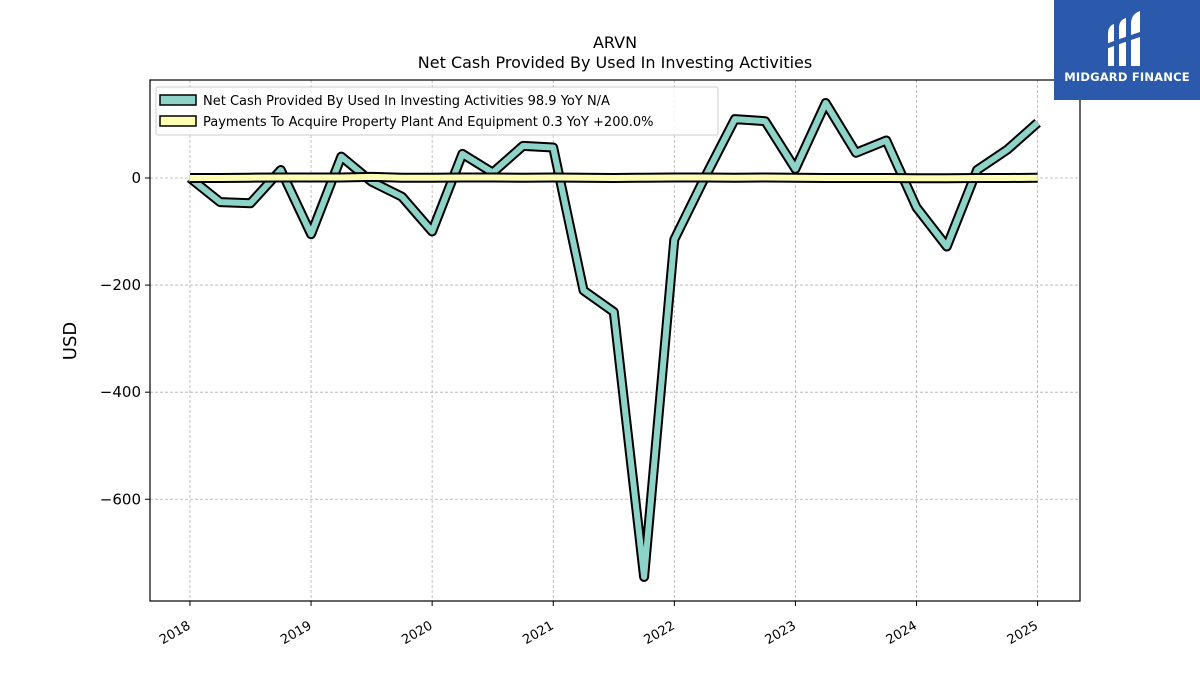 This screenshot has width=1200, height=675. I want to click on brand-logo: MIDGARD FINANCE, so click(1127, 50).